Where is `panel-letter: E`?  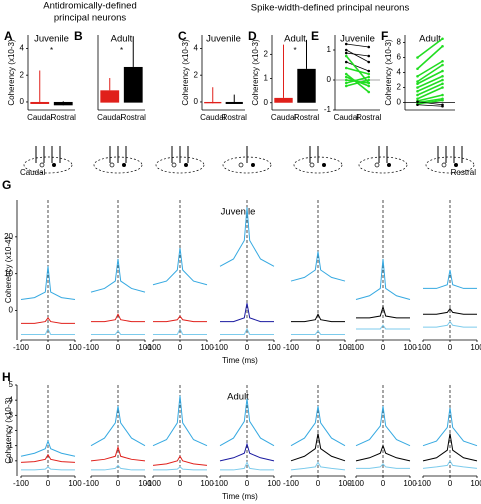
panel-letter: E is located at coordinates (315, 36).